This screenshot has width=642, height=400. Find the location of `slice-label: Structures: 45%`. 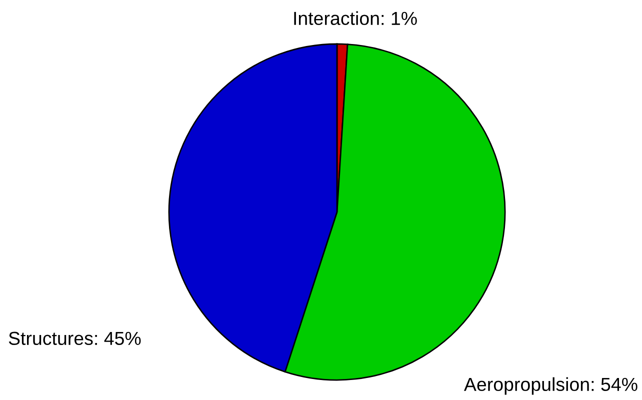

slice-label: Structures: 45% is located at coordinates (74, 339).